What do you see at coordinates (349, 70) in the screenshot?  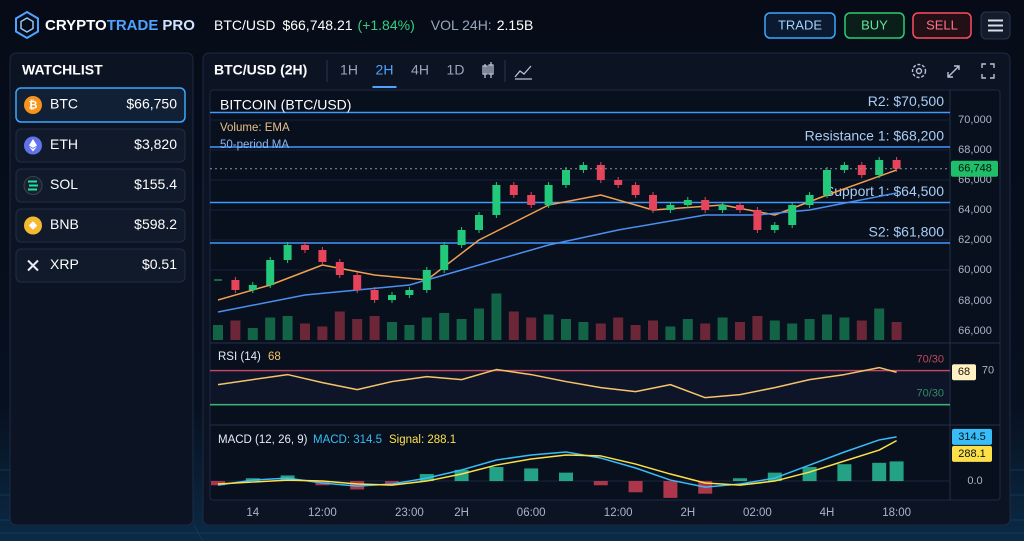 I see `timeframe-button: 1H` at bounding box center [349, 70].